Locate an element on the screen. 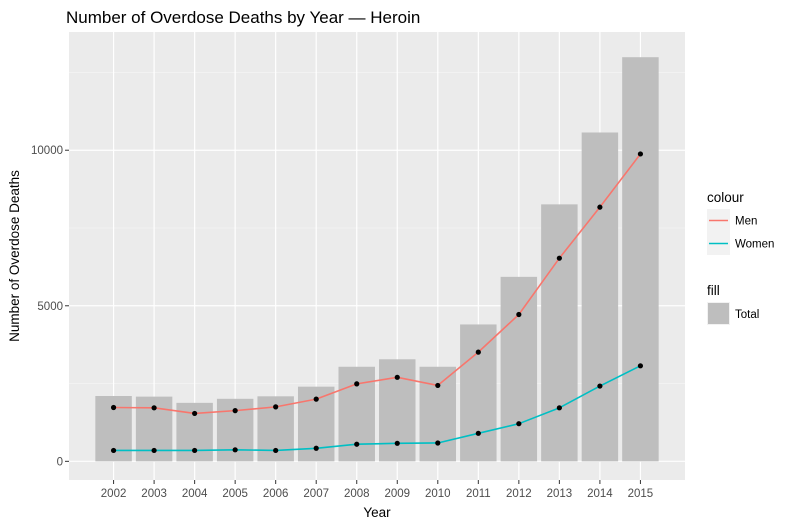 The image size is (792, 524). legend-fill-keys: Total is located at coordinates (733, 313).